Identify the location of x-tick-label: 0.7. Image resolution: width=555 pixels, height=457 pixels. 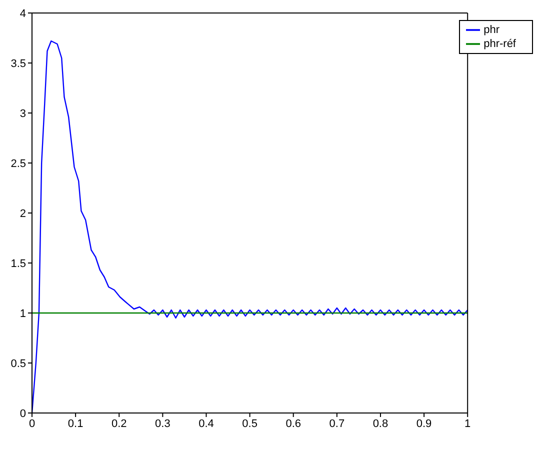
(337, 424).